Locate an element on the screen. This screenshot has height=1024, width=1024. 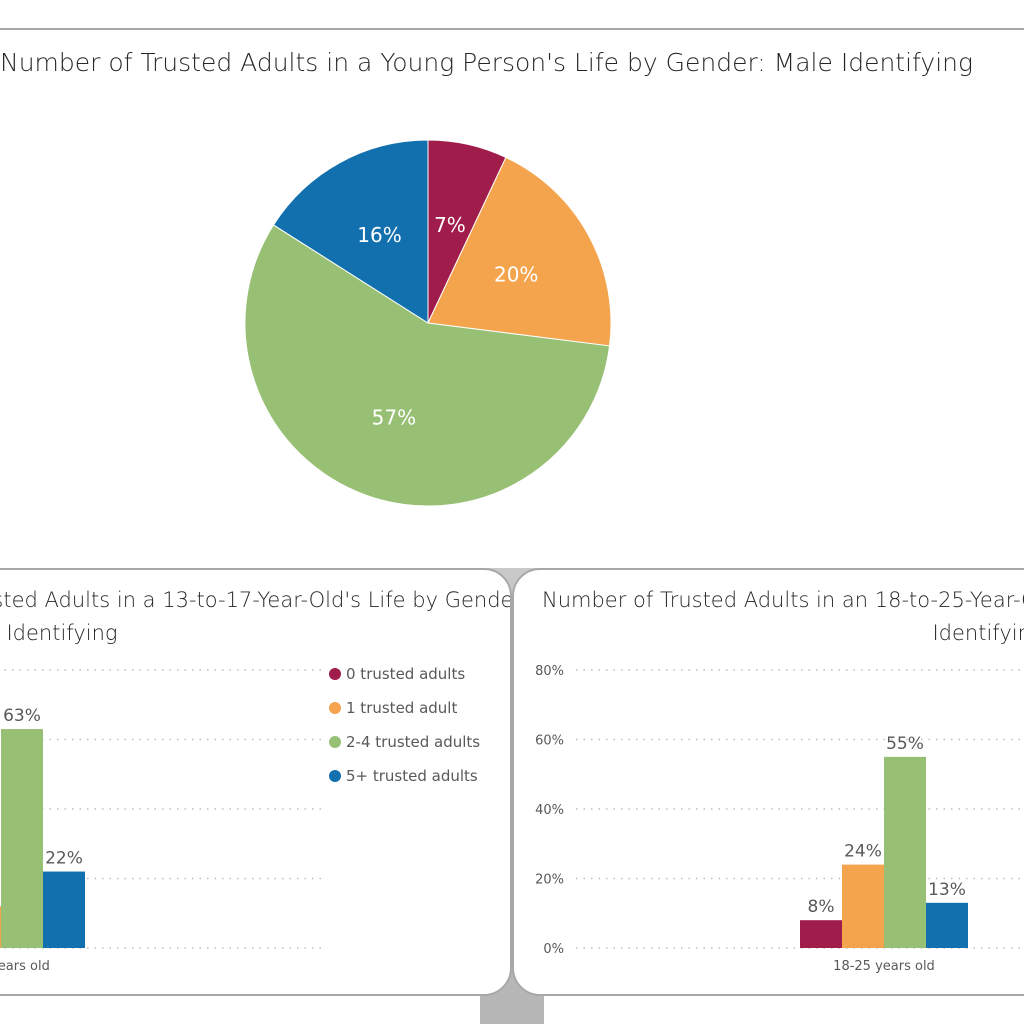
legend-label-0-trusted-adults: 0 trusted adults is located at coordinates (405, 674).